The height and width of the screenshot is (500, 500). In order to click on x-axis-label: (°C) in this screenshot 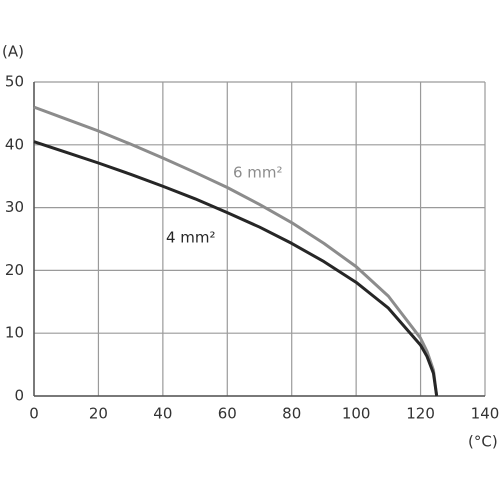, I will do `click(483, 442)`.